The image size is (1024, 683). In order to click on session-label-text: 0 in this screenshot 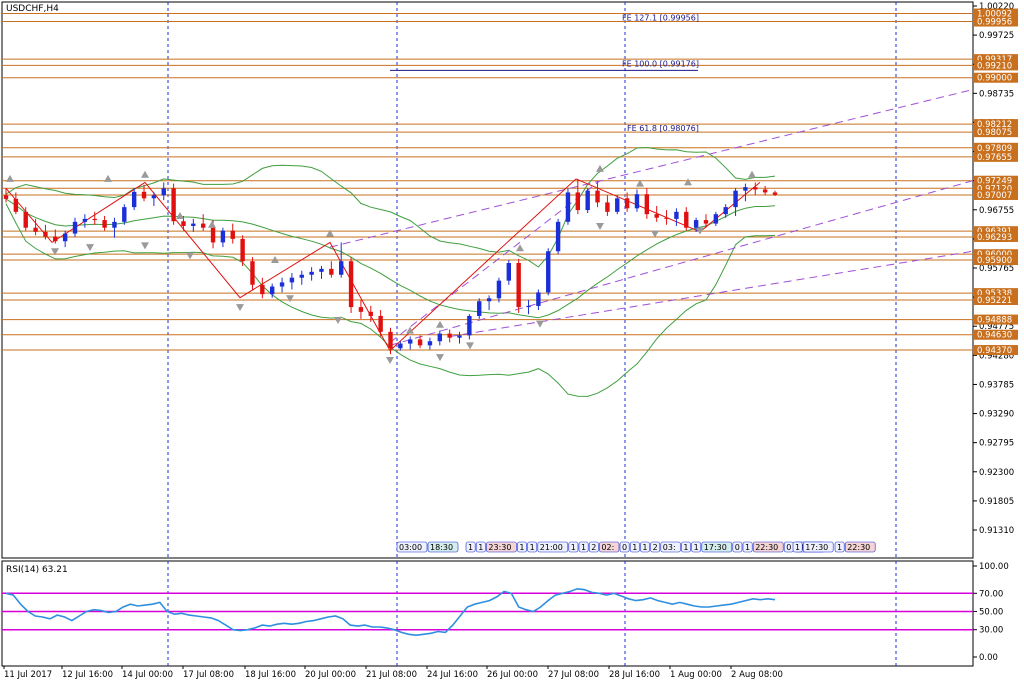, I will do `click(624, 547)`.